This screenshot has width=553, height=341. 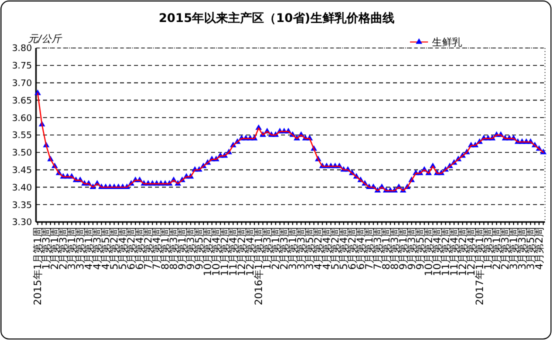 What do you see at coordinates (22, 49) in the screenshot?
I see `y-tick-label: 3.80` at bounding box center [22, 49].